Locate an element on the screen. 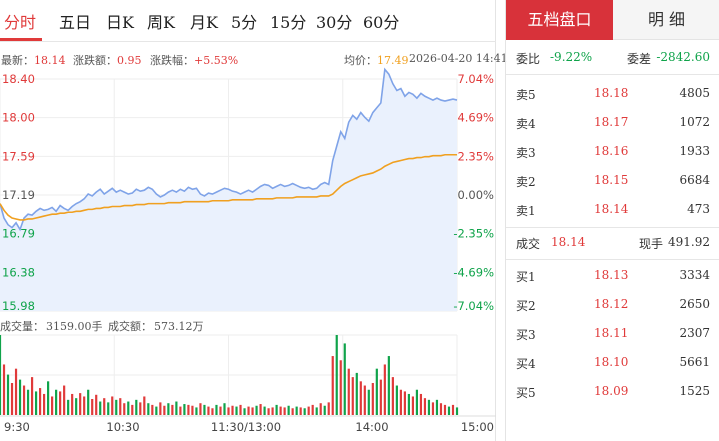 The width and height of the screenshot is (719, 441). amount-label: 成交额： is located at coordinates (130, 326).